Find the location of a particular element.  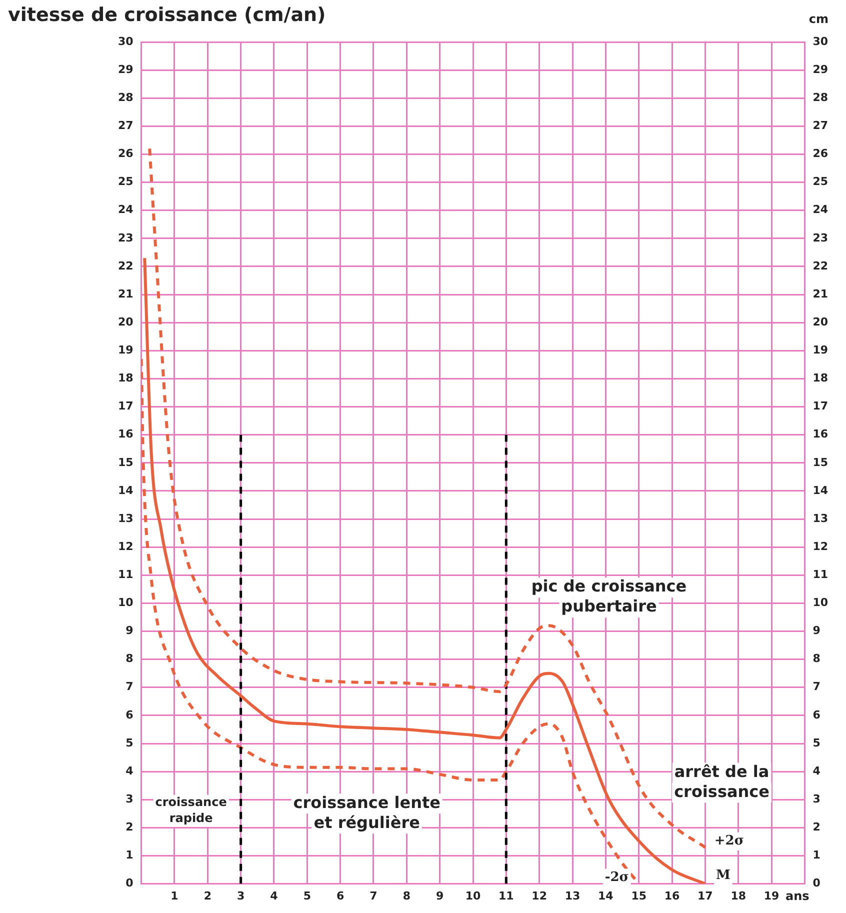

y2-tick-label: 7 is located at coordinates (816, 687).